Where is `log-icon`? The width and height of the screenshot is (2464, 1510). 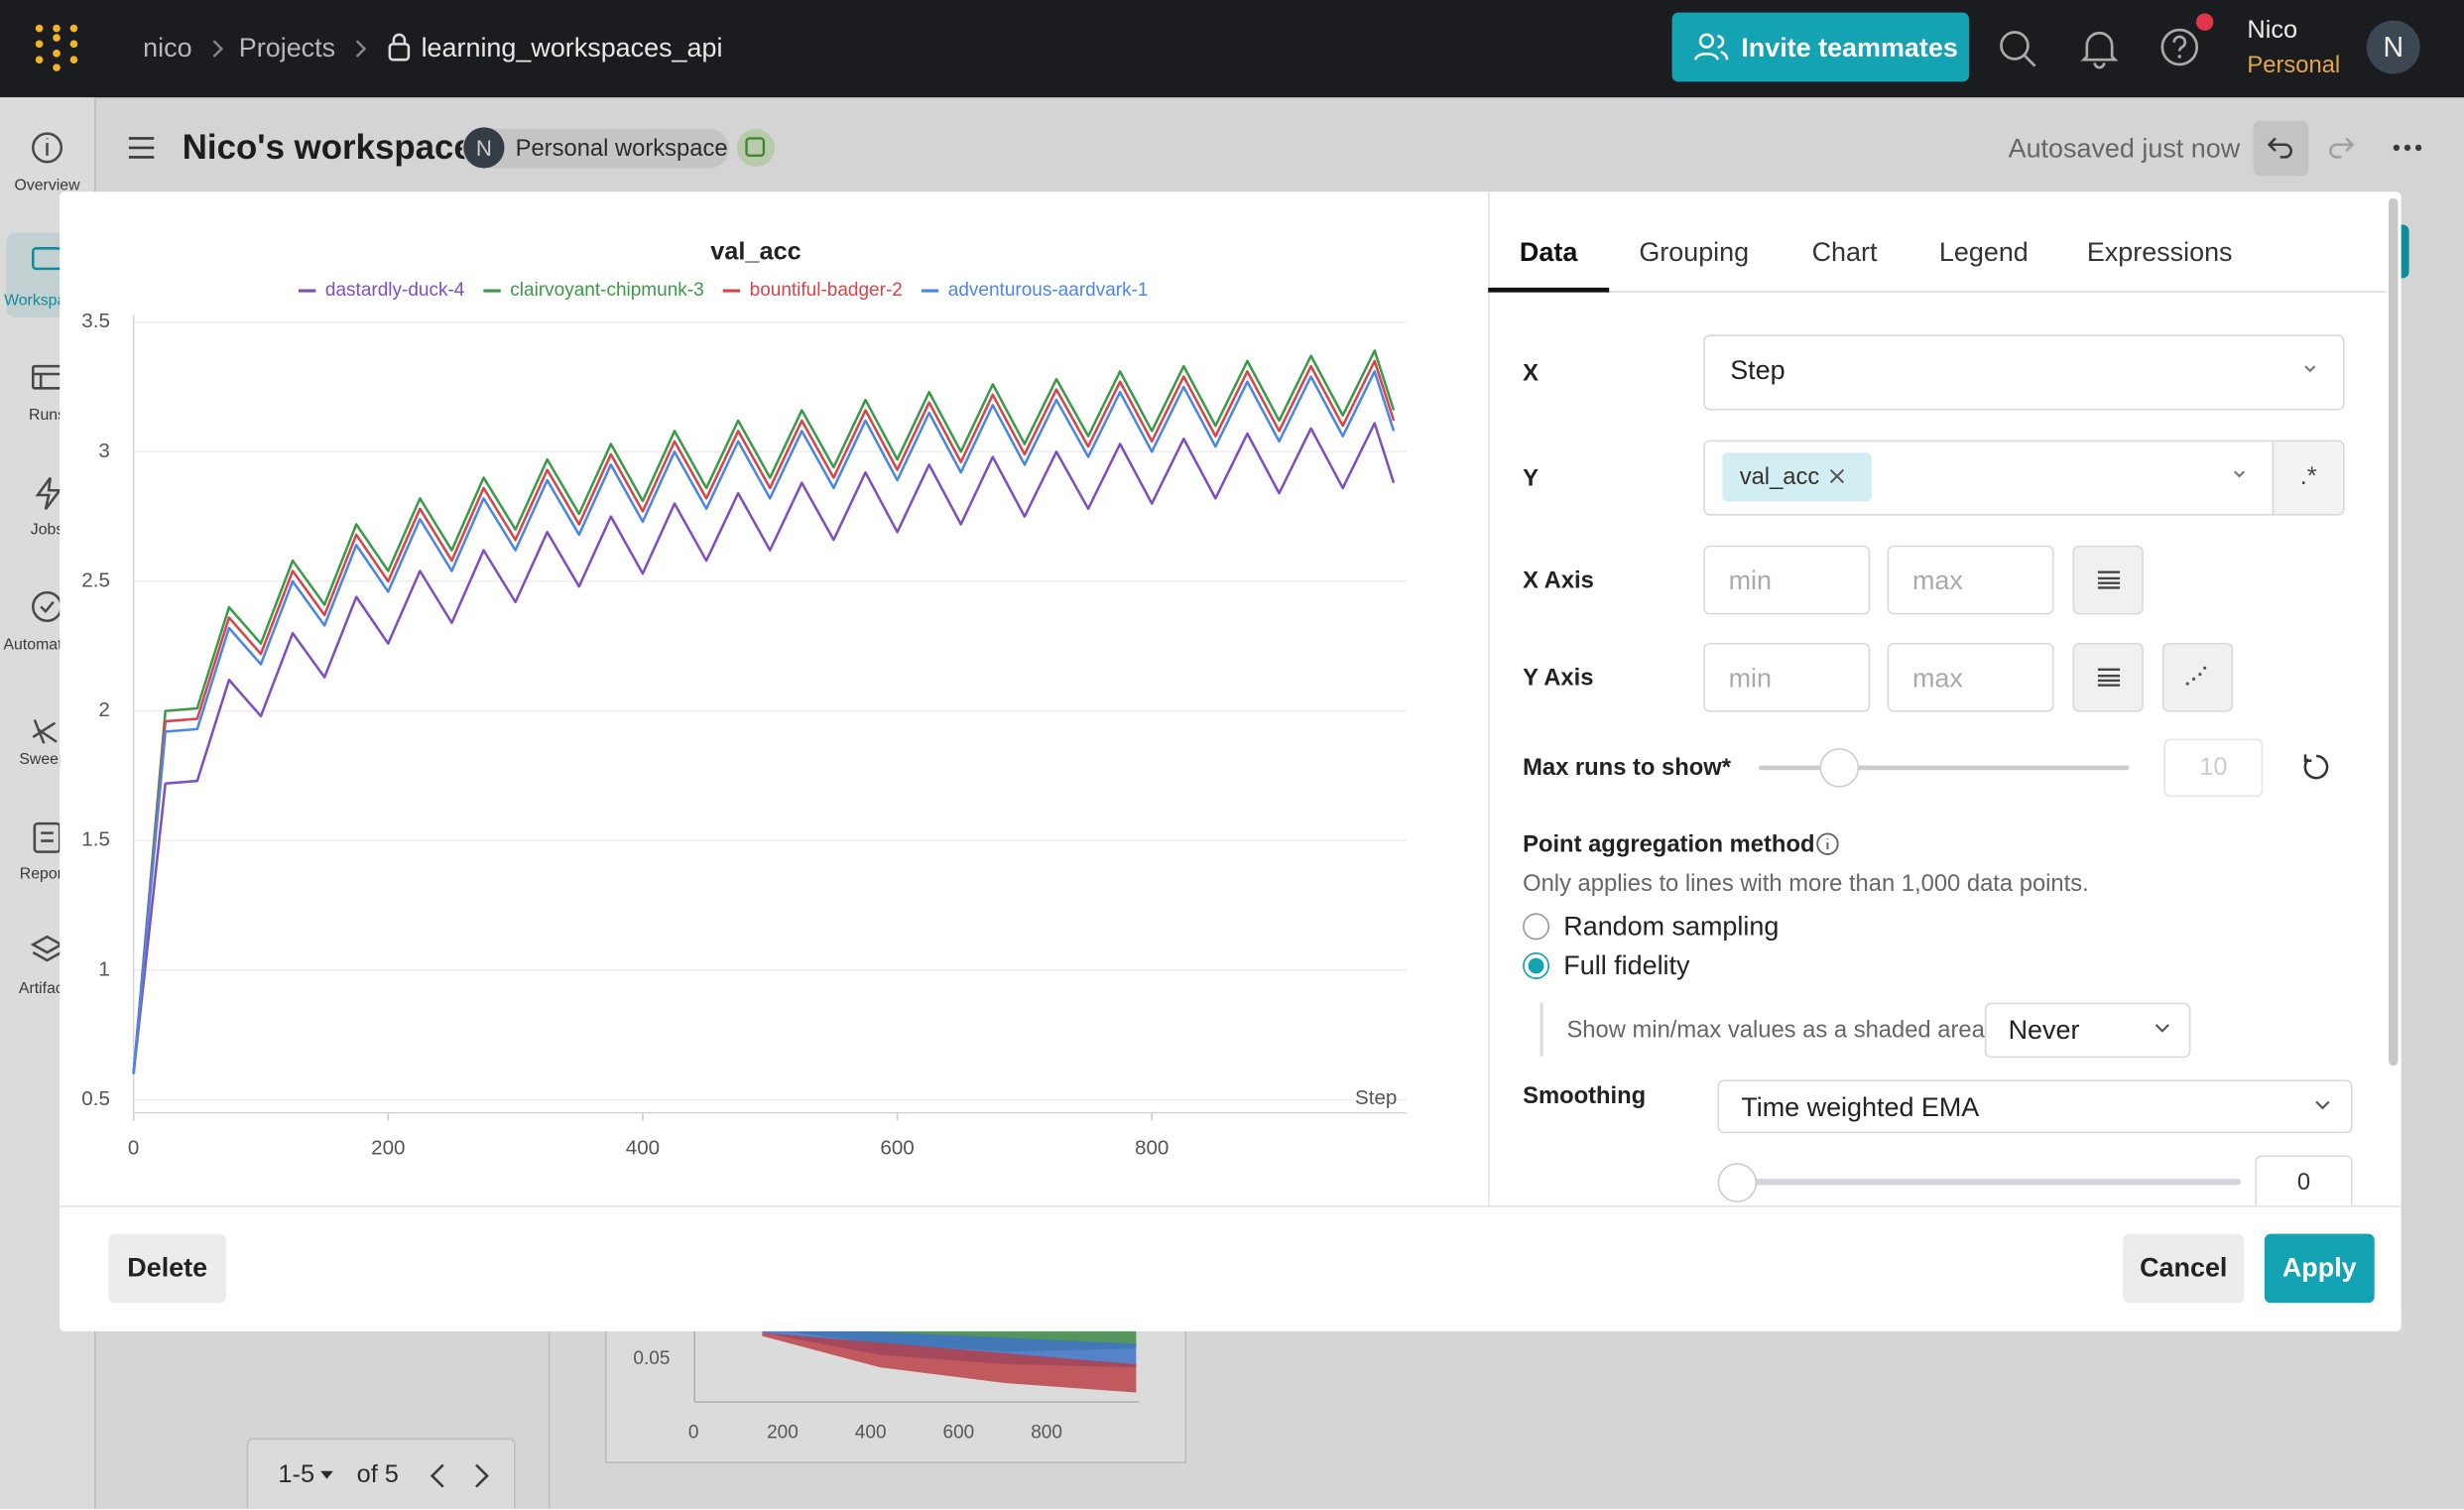
log-icon is located at coordinates (2196, 676).